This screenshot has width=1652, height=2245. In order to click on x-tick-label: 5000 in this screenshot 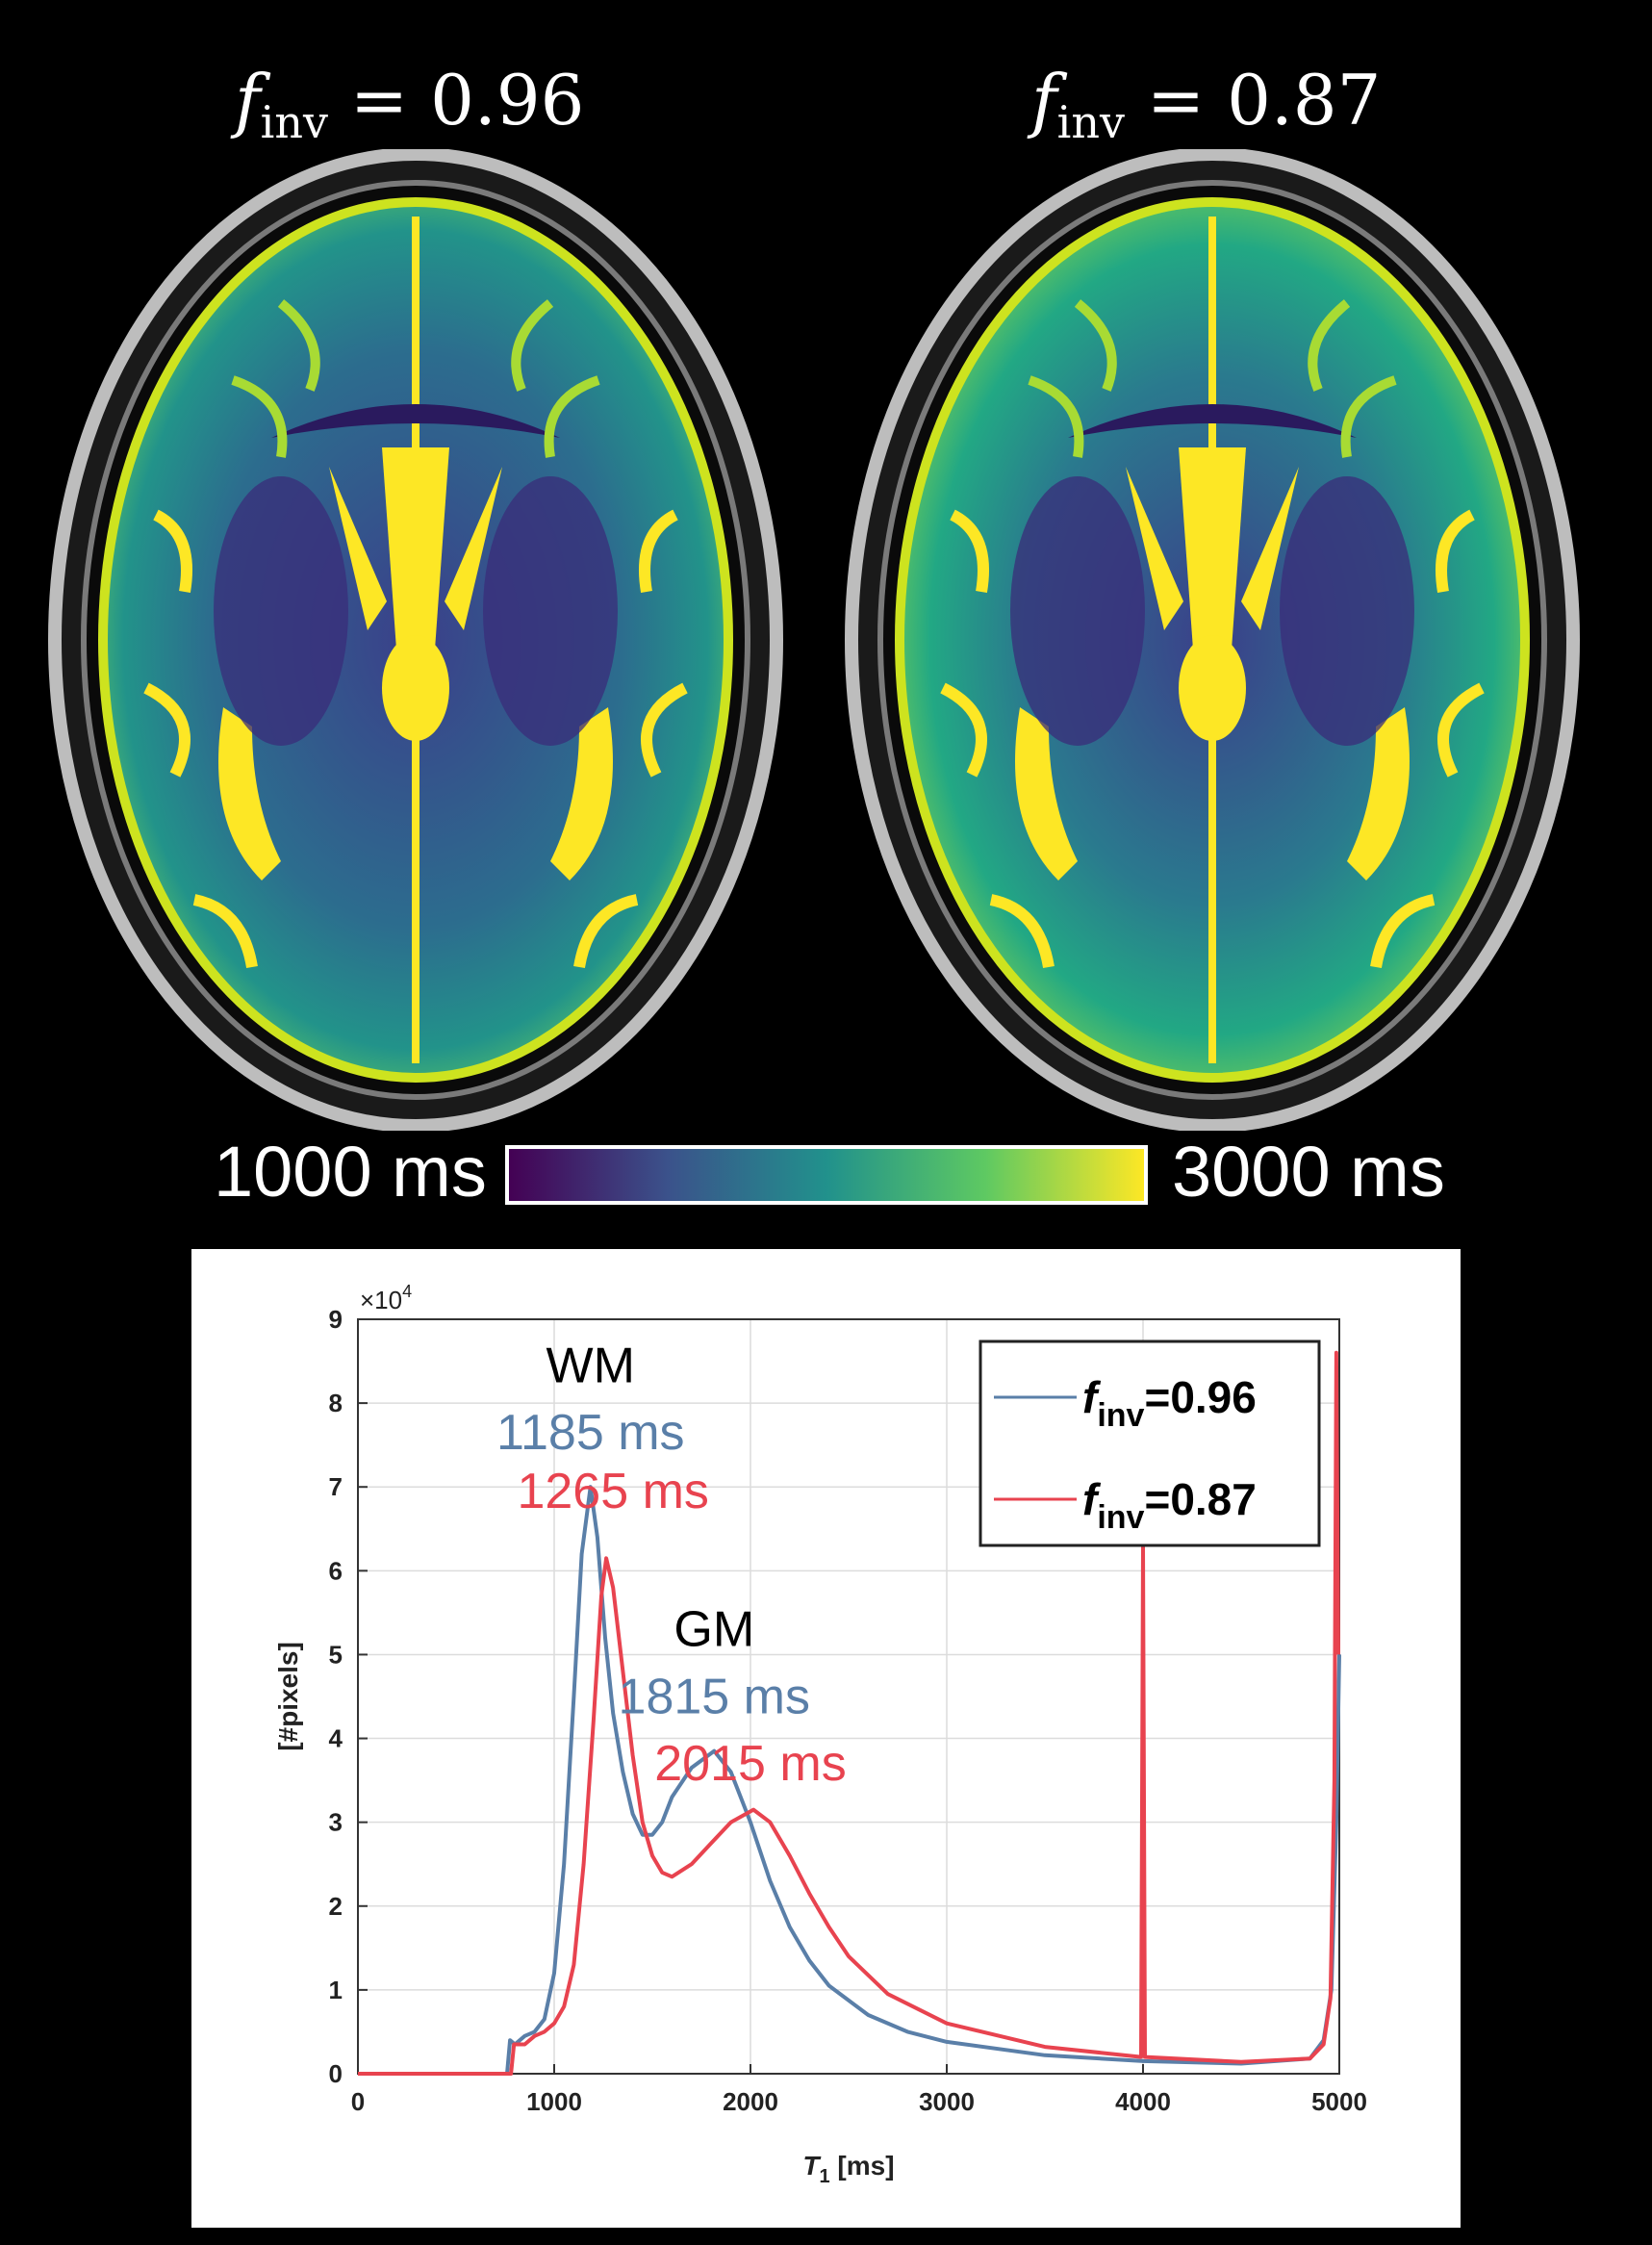, I will do `click(1339, 2102)`.